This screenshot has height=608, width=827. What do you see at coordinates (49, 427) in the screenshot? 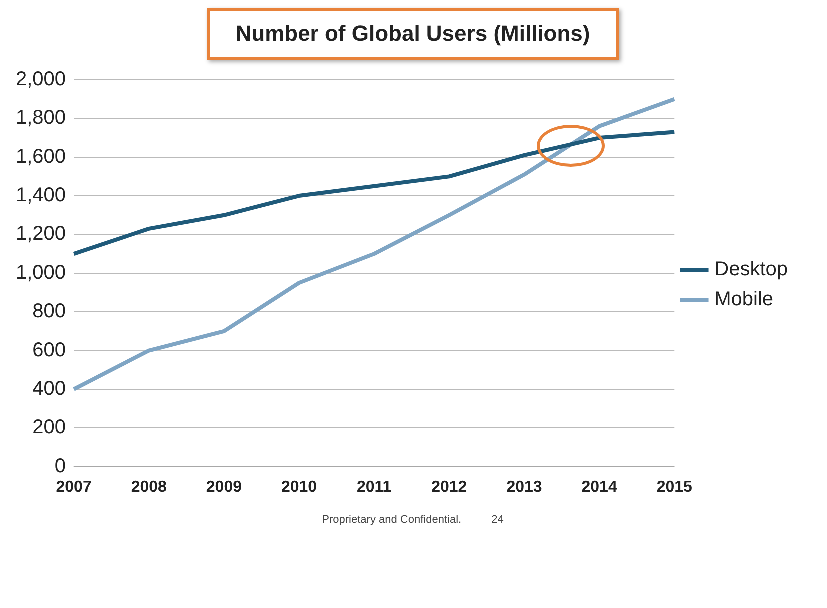
I see `y-tick-label: 200` at bounding box center [49, 427].